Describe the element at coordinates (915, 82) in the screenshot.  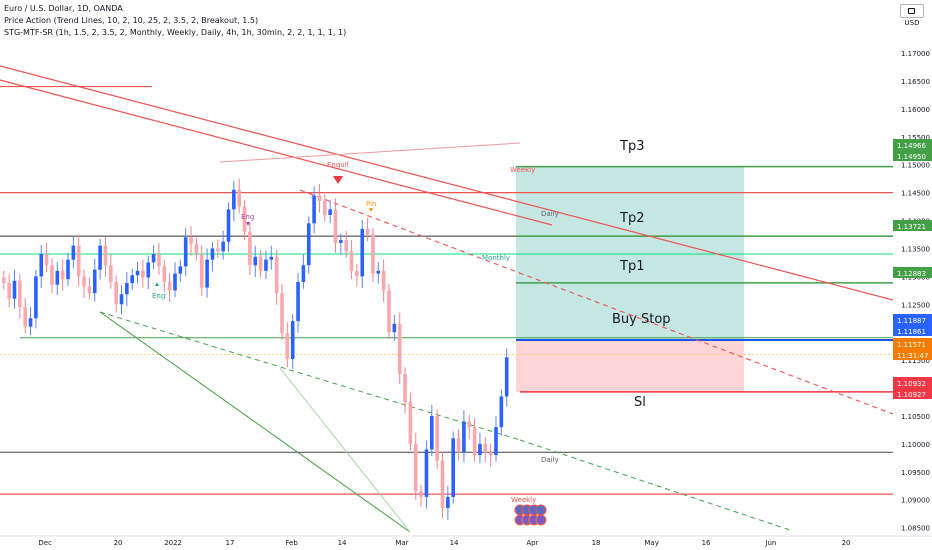
I see `y-tick-label: 1.16500` at that location.